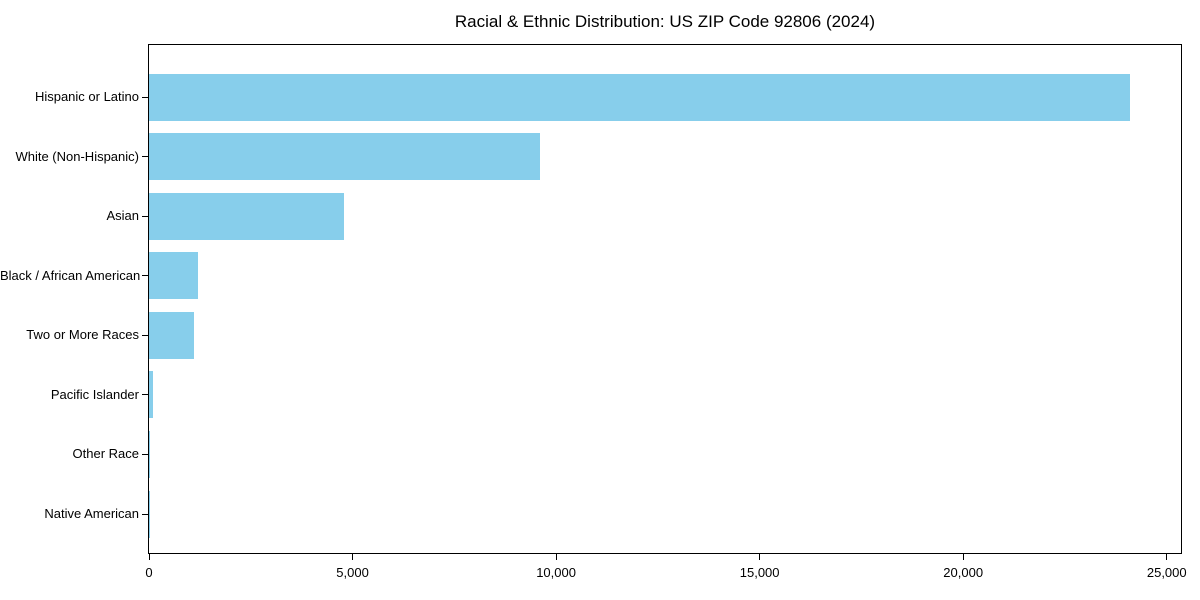  What do you see at coordinates (352, 572) in the screenshot?
I see `x-tick-label: 5,000` at bounding box center [352, 572].